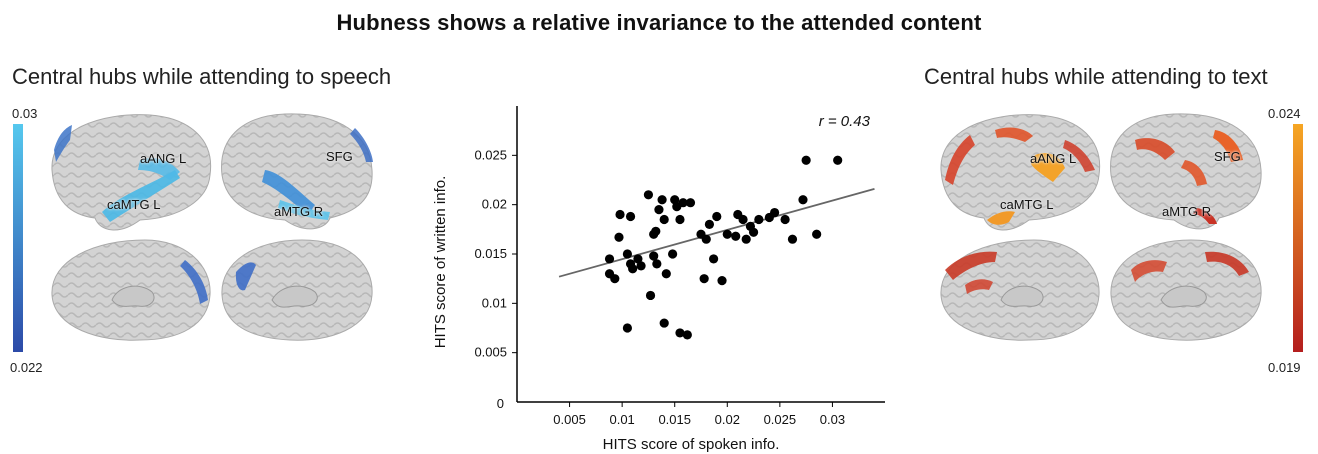 This screenshot has width=1318, height=454. What do you see at coordinates (674, 419) in the screenshot?
I see `x-tick-label: 0.015` at bounding box center [674, 419].